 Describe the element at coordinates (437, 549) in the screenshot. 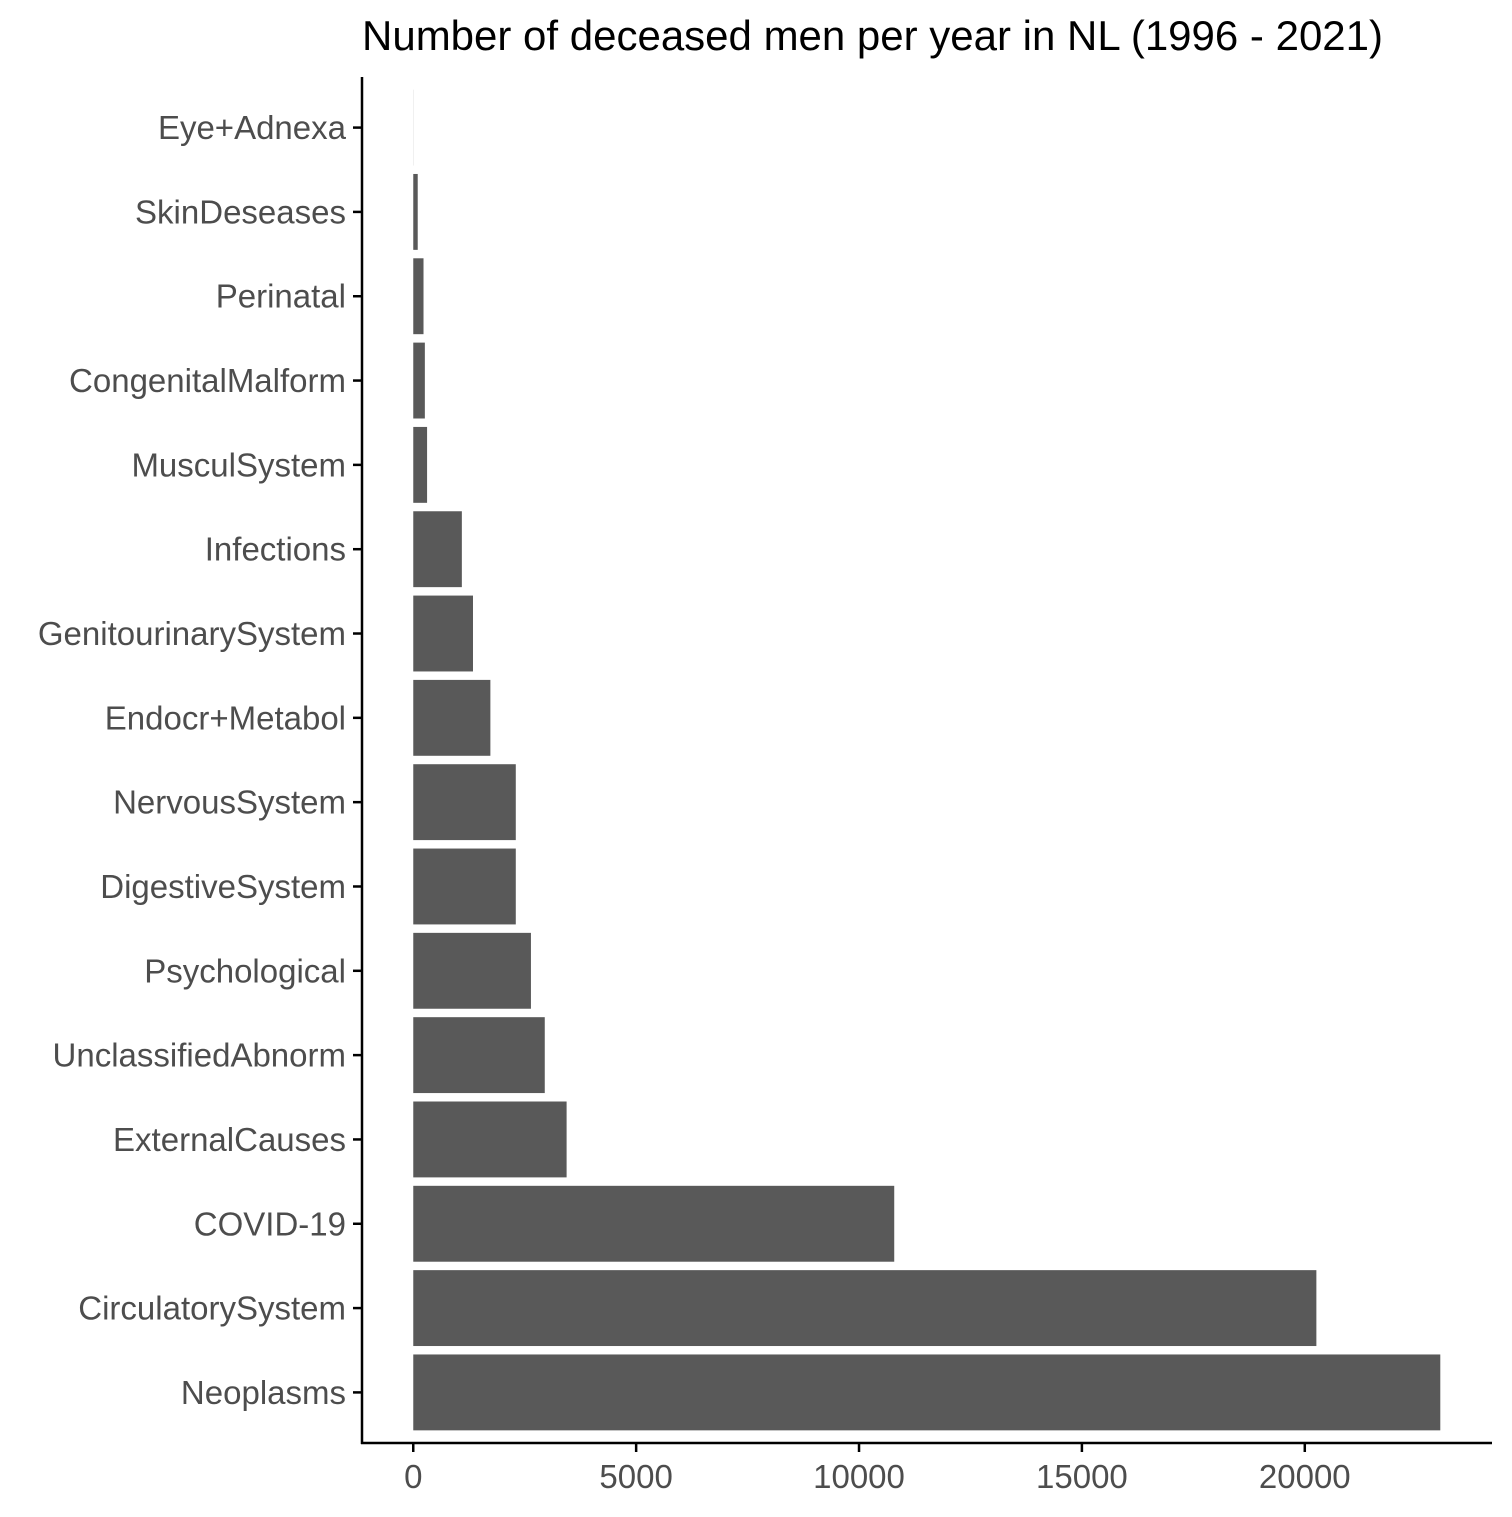

I see `bar-infections` at that location.